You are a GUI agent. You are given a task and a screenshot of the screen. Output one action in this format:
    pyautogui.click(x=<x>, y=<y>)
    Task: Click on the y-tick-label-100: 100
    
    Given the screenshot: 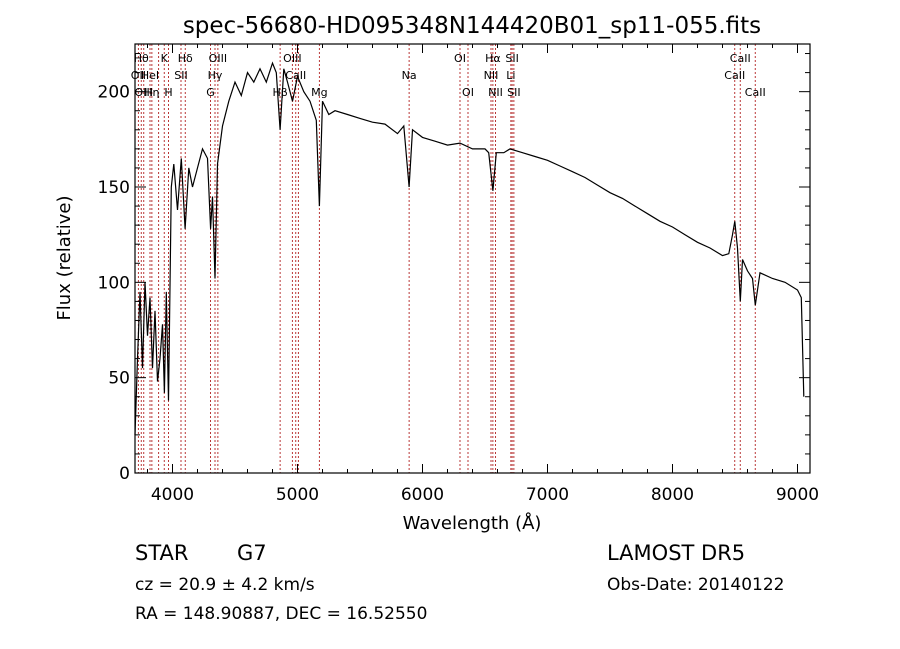 What is the action you would take?
    pyautogui.click(x=114, y=283)
    